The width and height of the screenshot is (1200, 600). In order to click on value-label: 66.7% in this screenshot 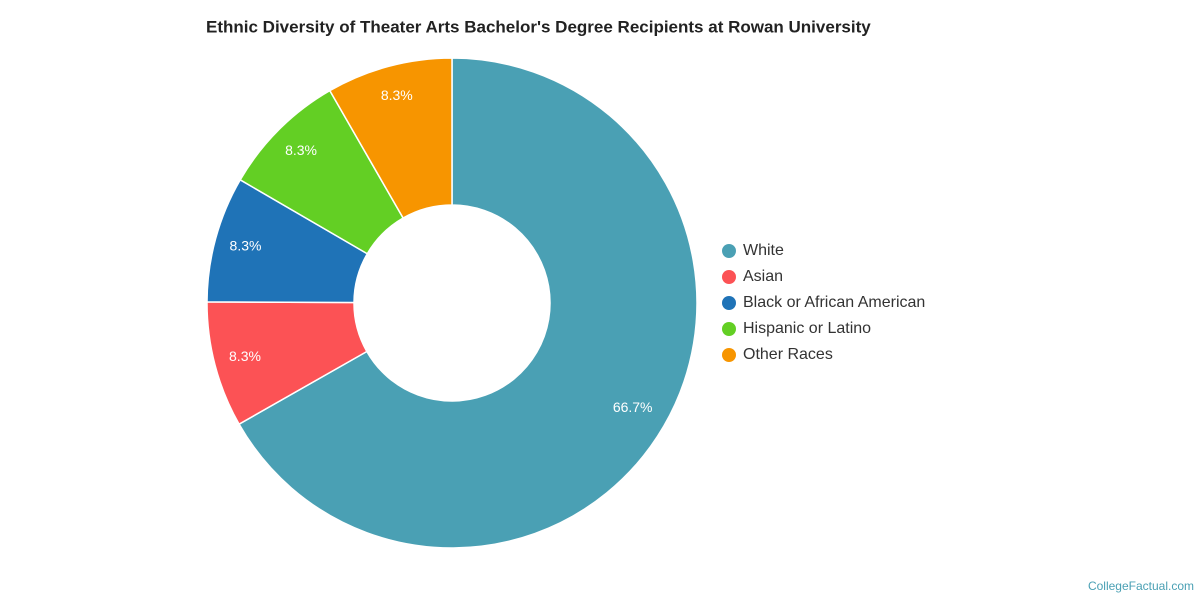, I will do `click(633, 407)`.